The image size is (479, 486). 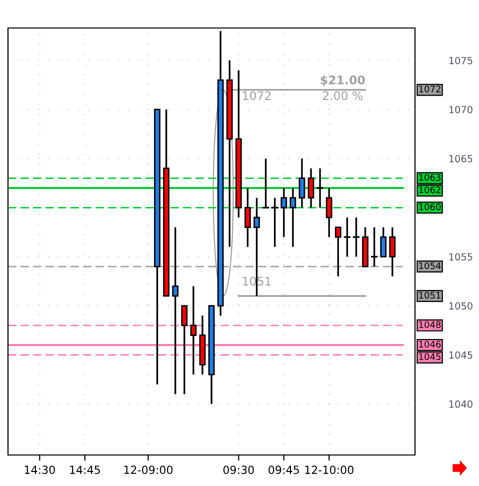 What do you see at coordinates (429, 190) in the screenshot?
I see `ref-line-label: 1062` at bounding box center [429, 190].